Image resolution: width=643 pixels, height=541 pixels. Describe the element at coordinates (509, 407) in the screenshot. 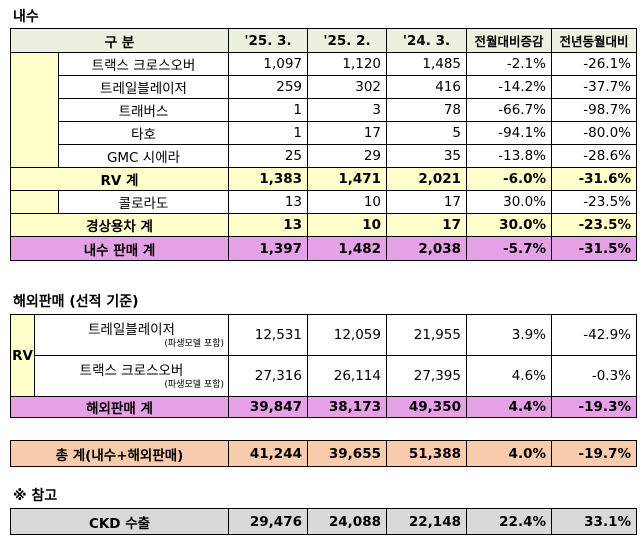

I see `value-mom: 4.4%` at that location.